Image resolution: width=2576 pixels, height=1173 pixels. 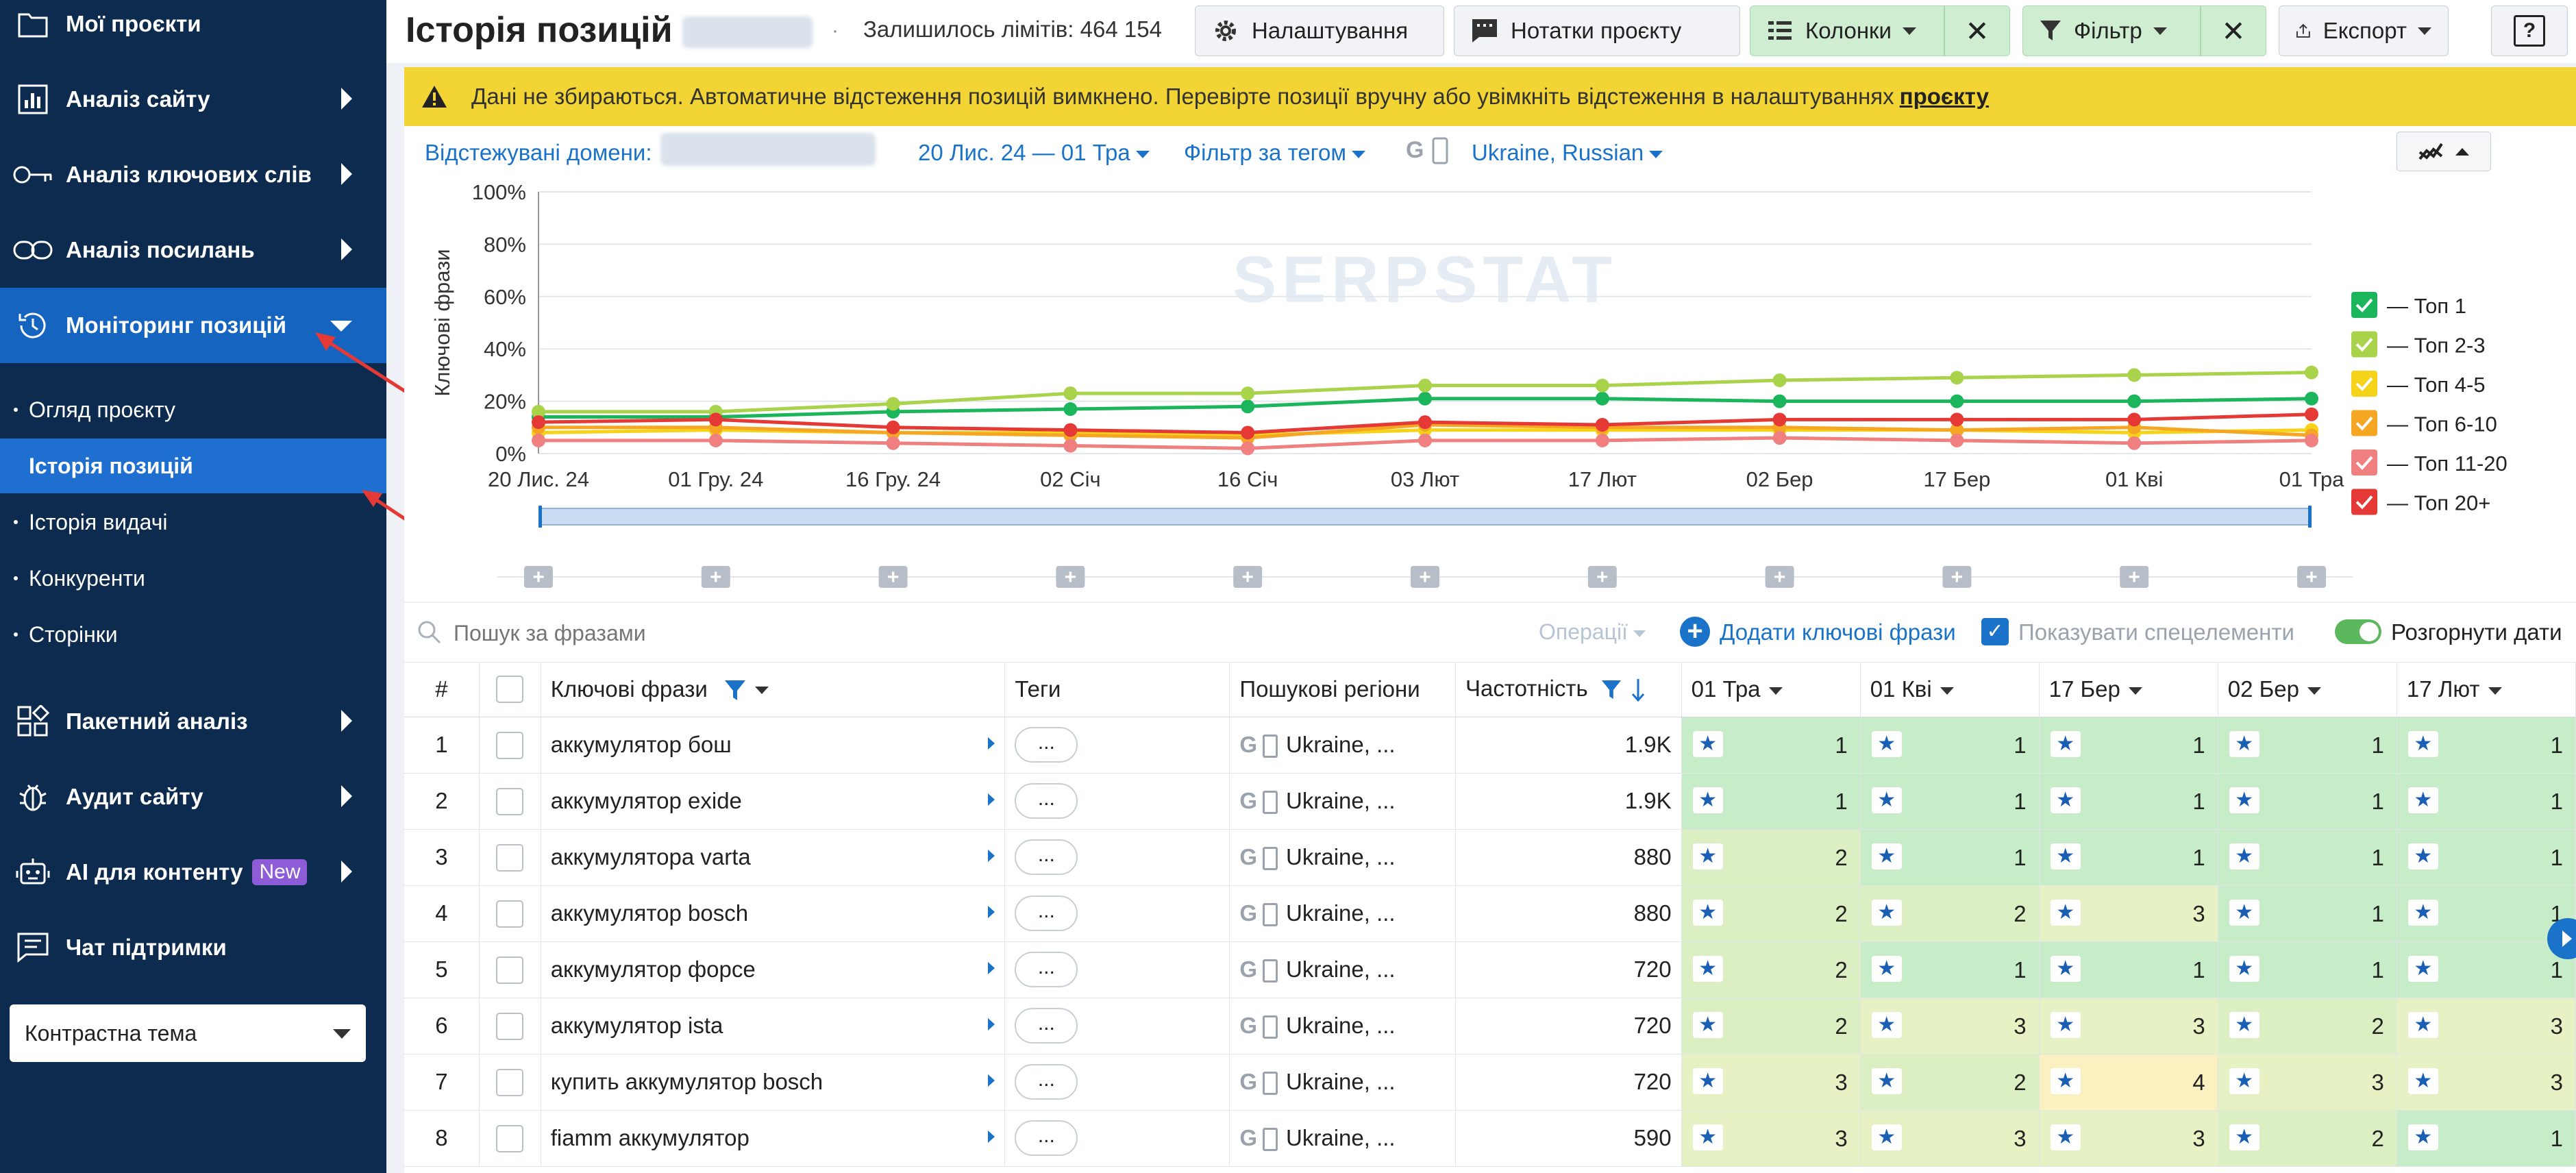 What do you see at coordinates (2364, 30) in the screenshot?
I see `export-button: Експорт` at bounding box center [2364, 30].